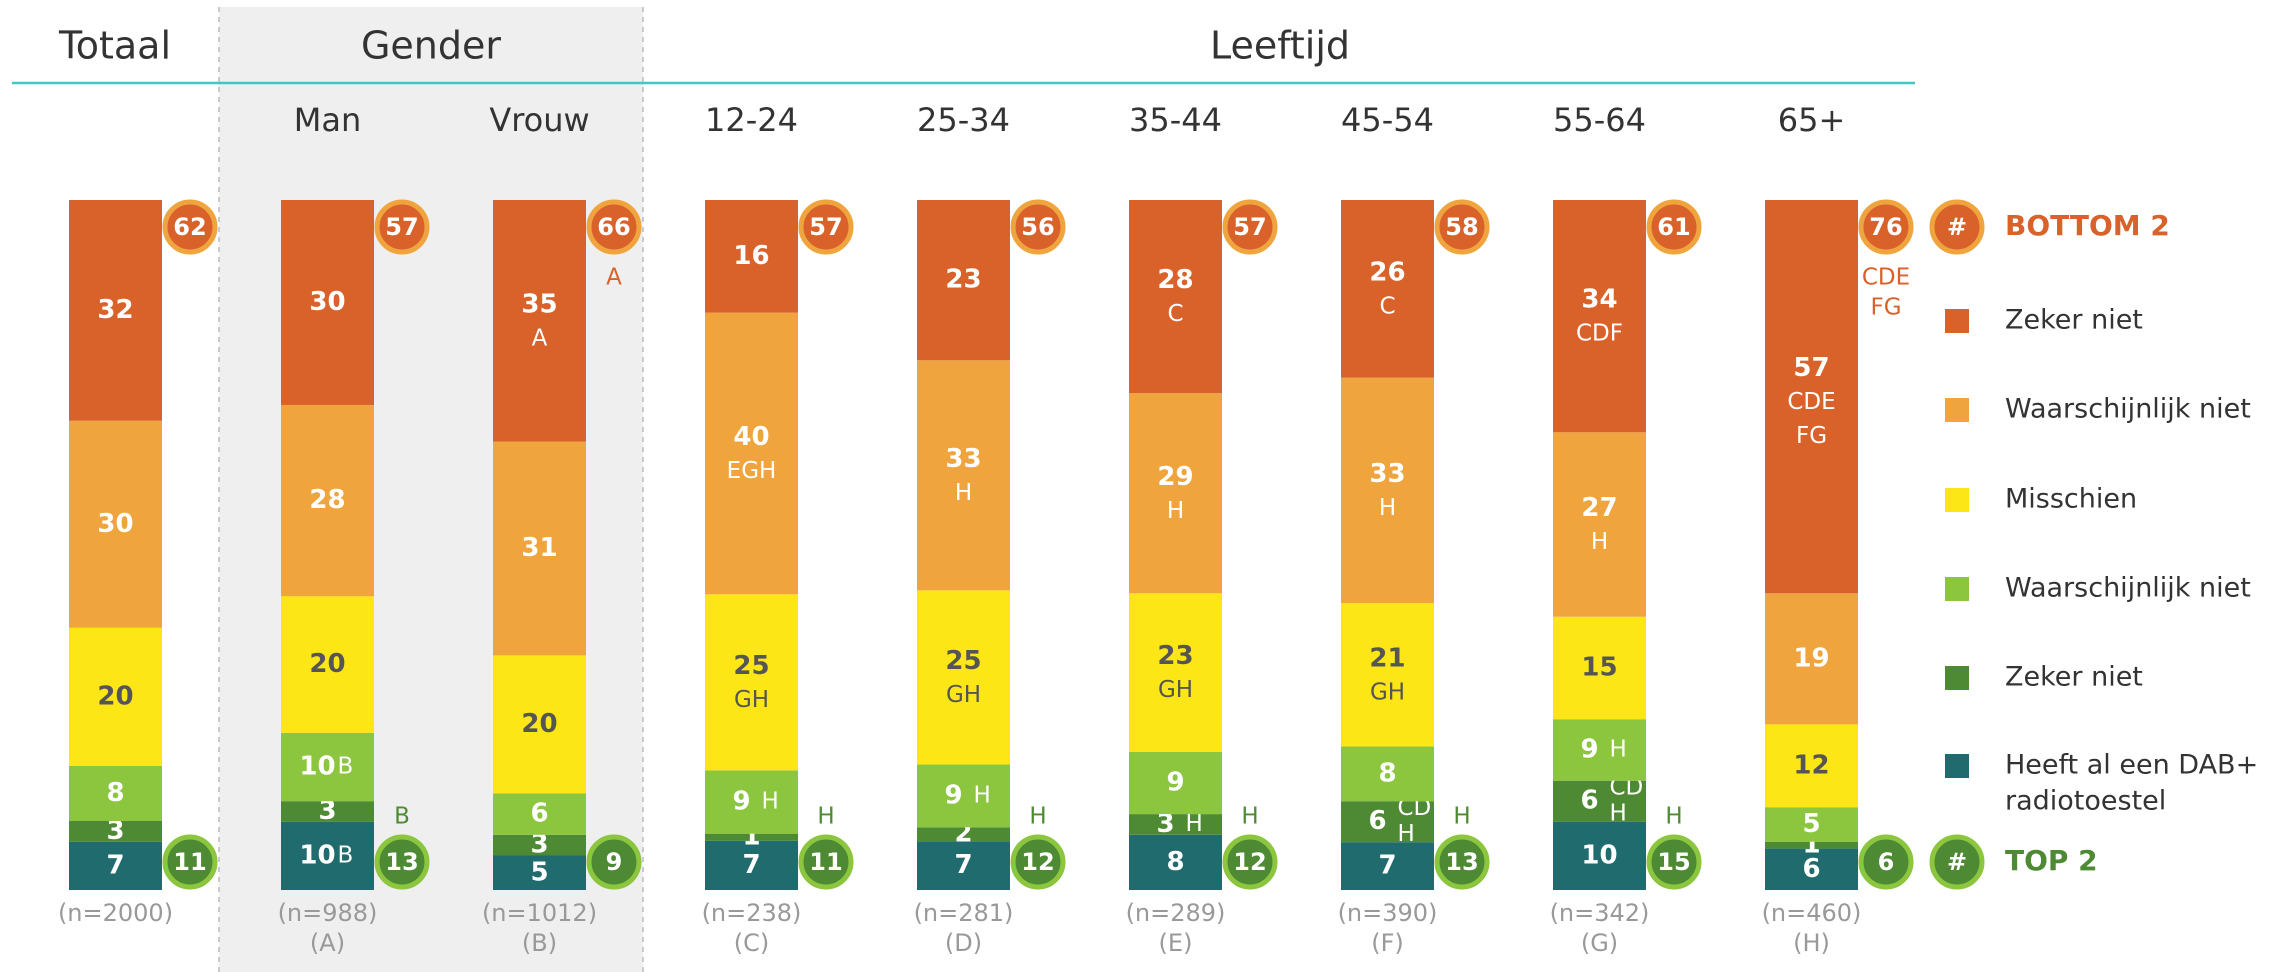 This screenshot has width=2275, height=972. What do you see at coordinates (431, 46) in the screenshot?
I see `group-header: Gender` at bounding box center [431, 46].